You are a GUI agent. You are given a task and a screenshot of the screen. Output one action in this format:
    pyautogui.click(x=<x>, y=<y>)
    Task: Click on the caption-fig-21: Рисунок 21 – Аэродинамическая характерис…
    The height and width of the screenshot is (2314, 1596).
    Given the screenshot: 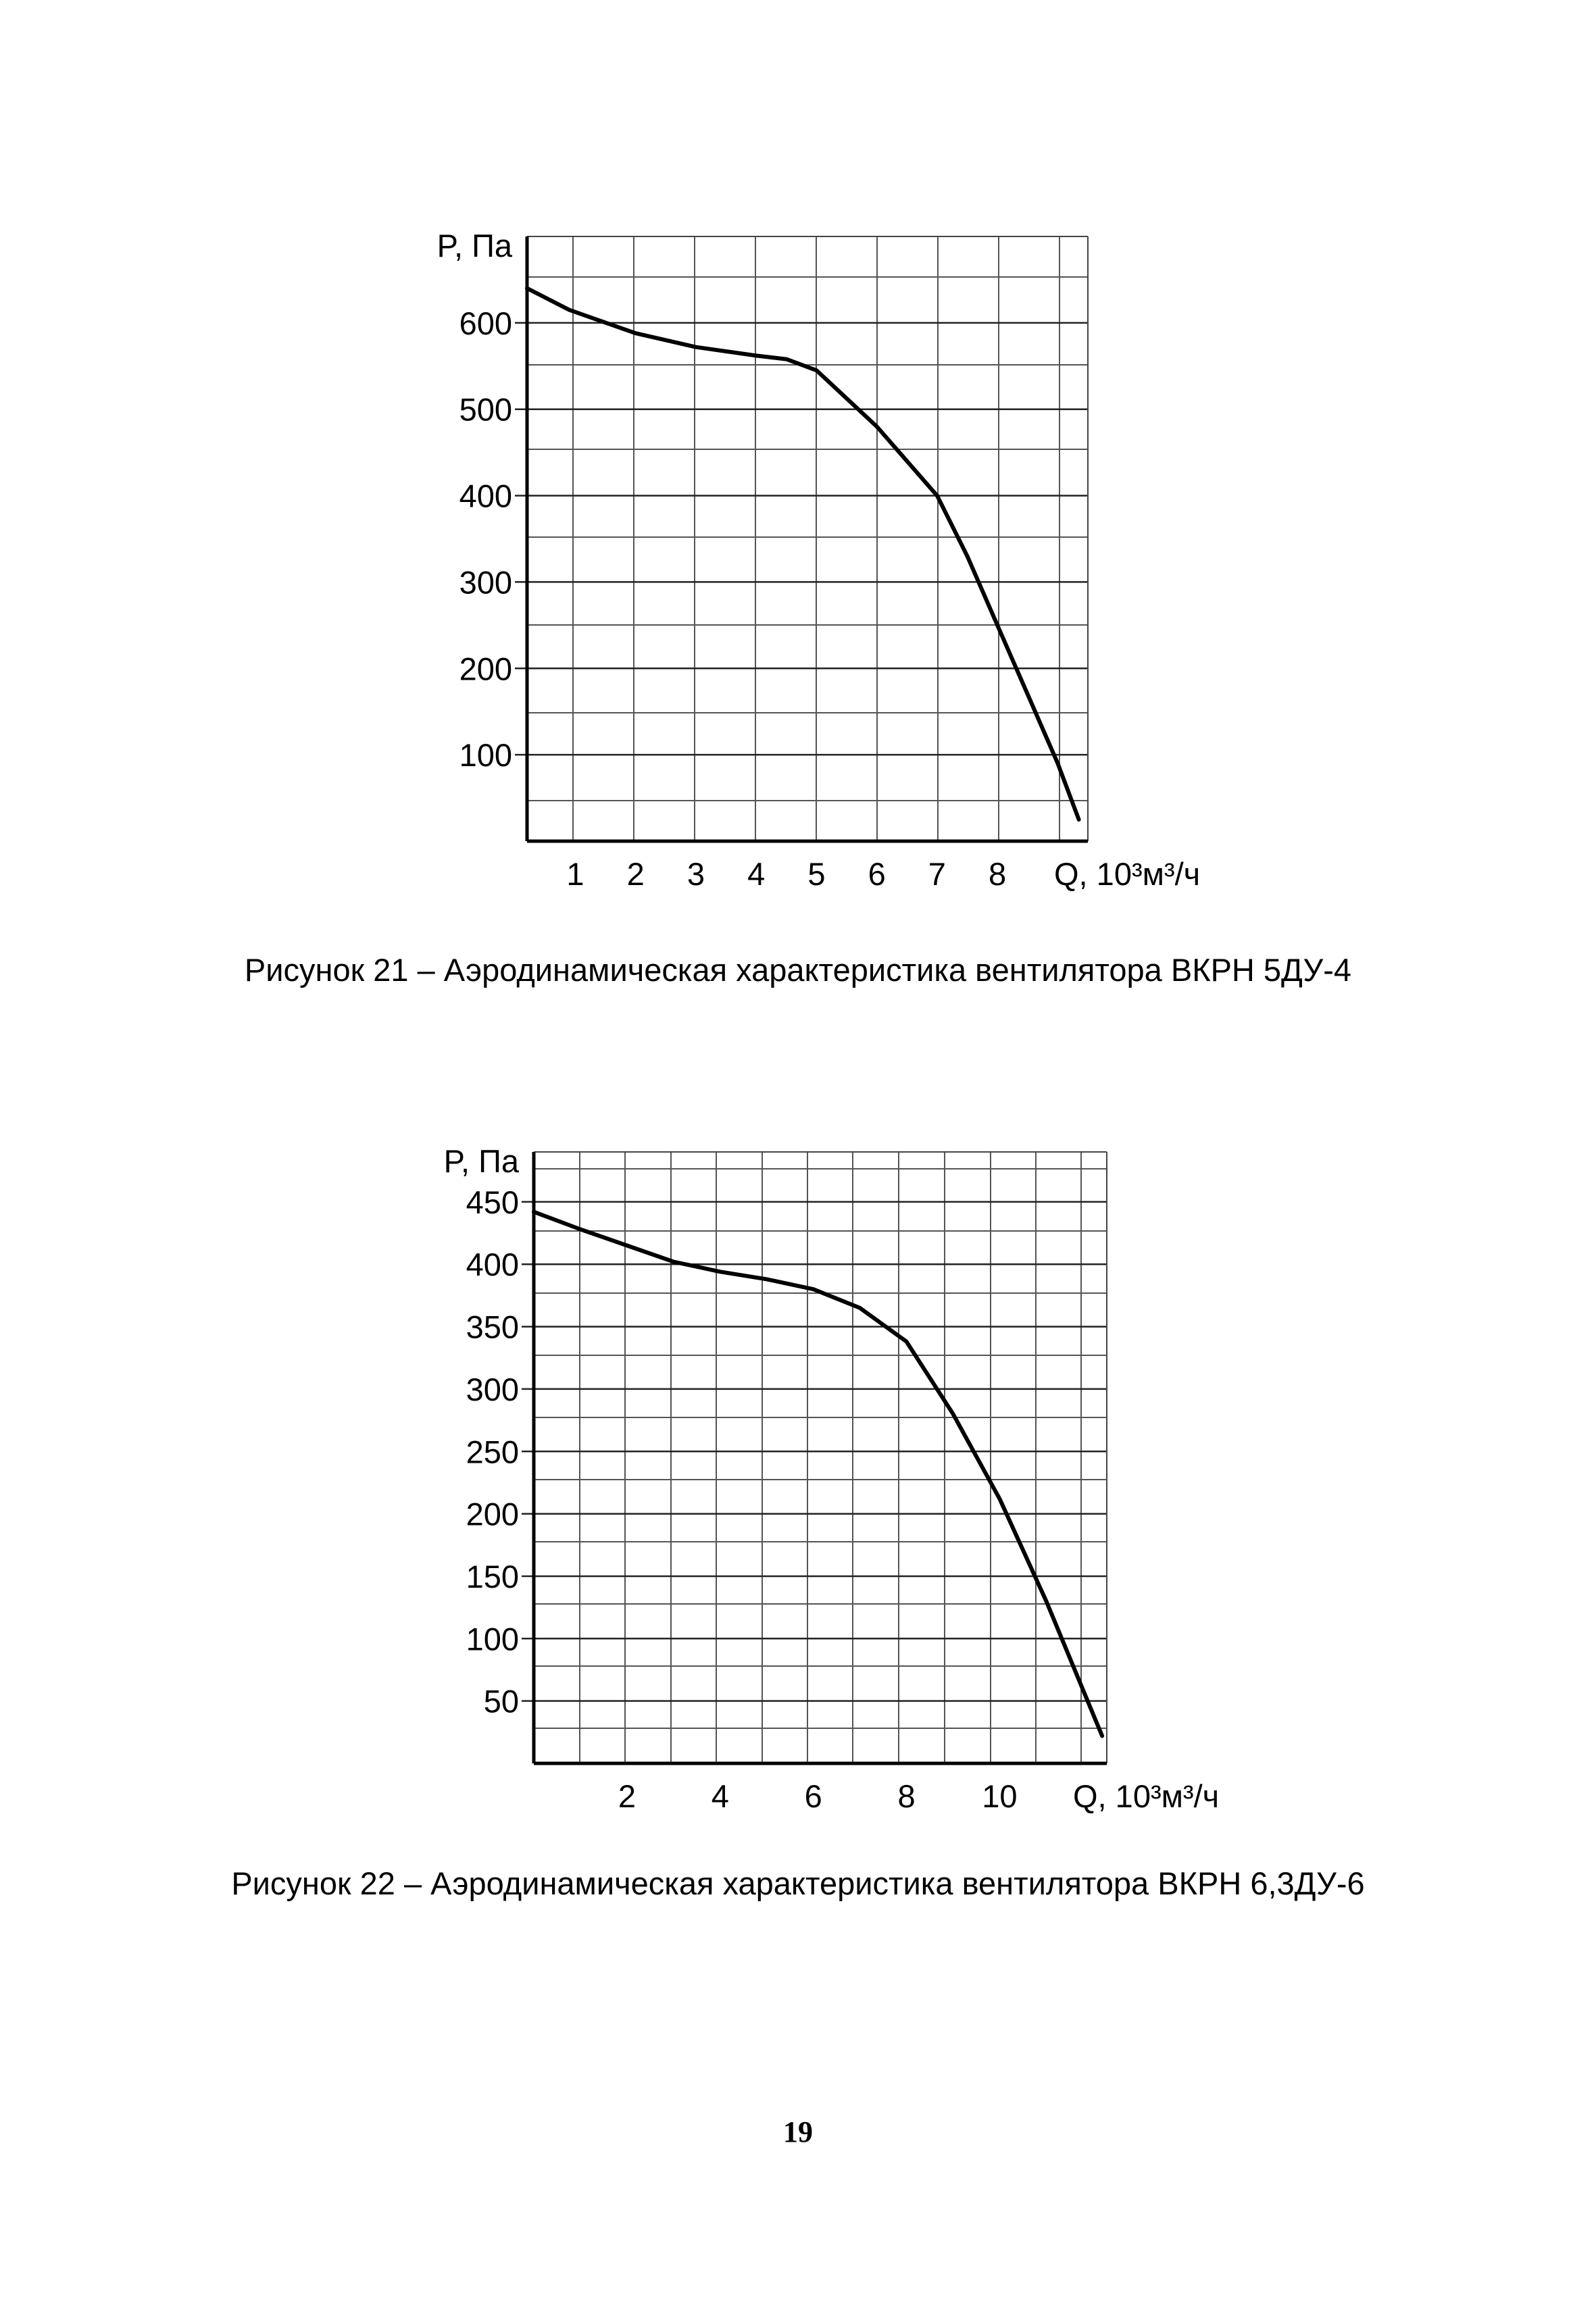 What is the action you would take?
    pyautogui.click(x=798, y=970)
    